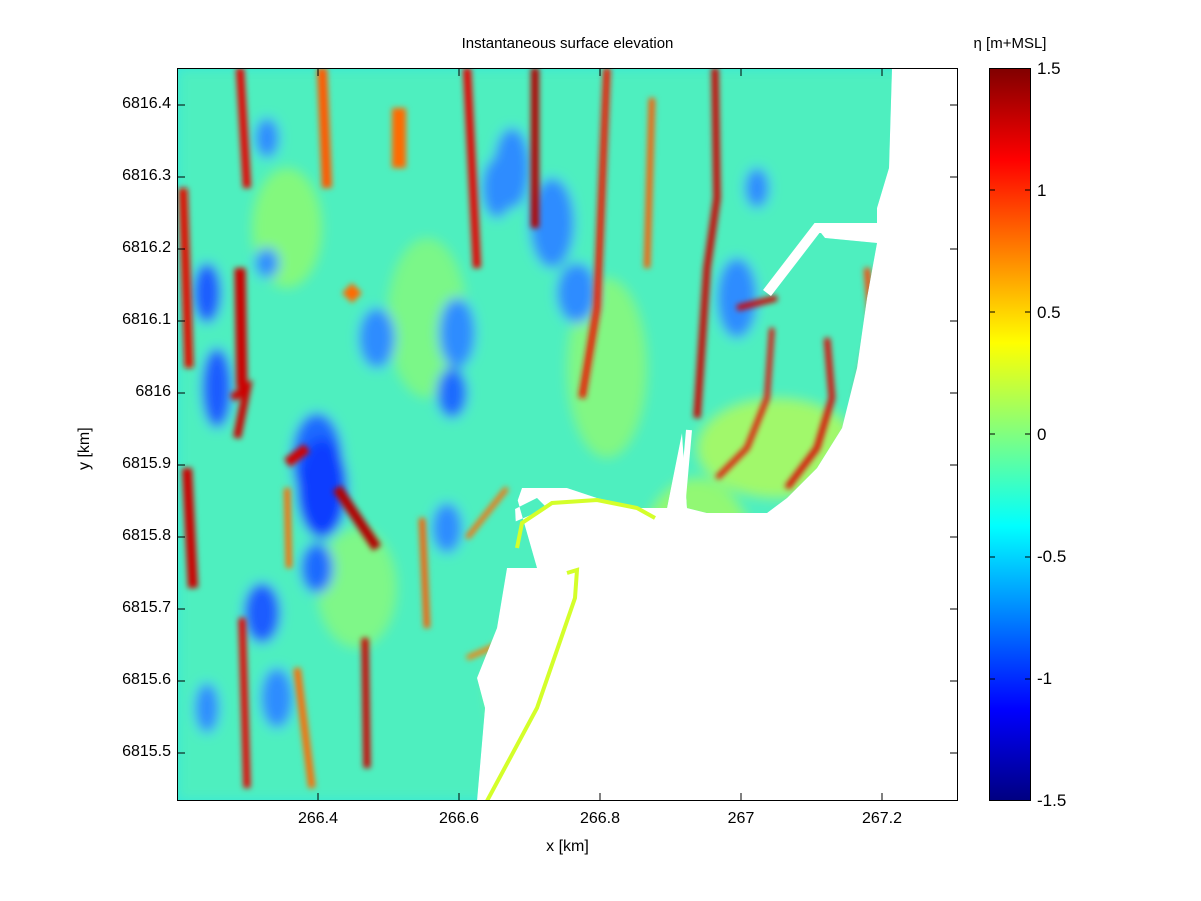 Image resolution: width=1201 pixels, height=901 pixels. I want to click on y-axis-label: y [km], so click(84, 448).